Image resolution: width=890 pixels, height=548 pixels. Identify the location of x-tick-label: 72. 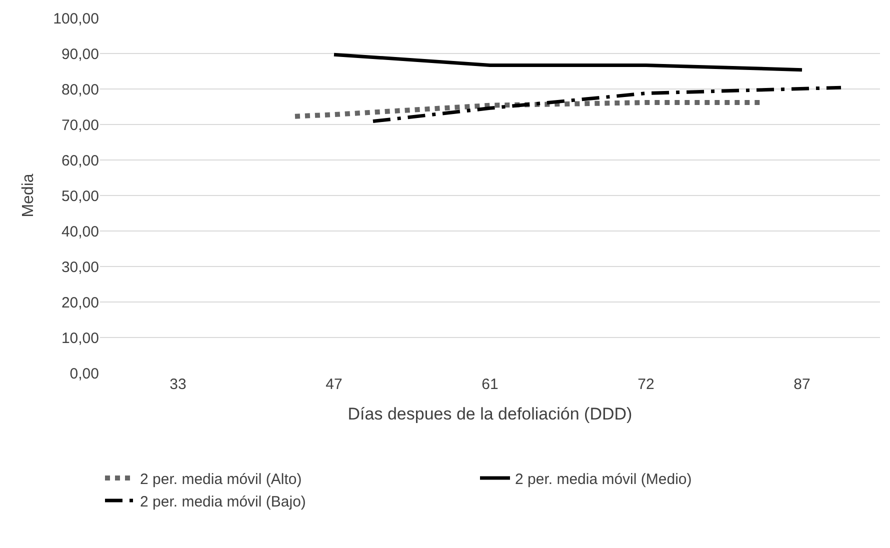
(646, 384).